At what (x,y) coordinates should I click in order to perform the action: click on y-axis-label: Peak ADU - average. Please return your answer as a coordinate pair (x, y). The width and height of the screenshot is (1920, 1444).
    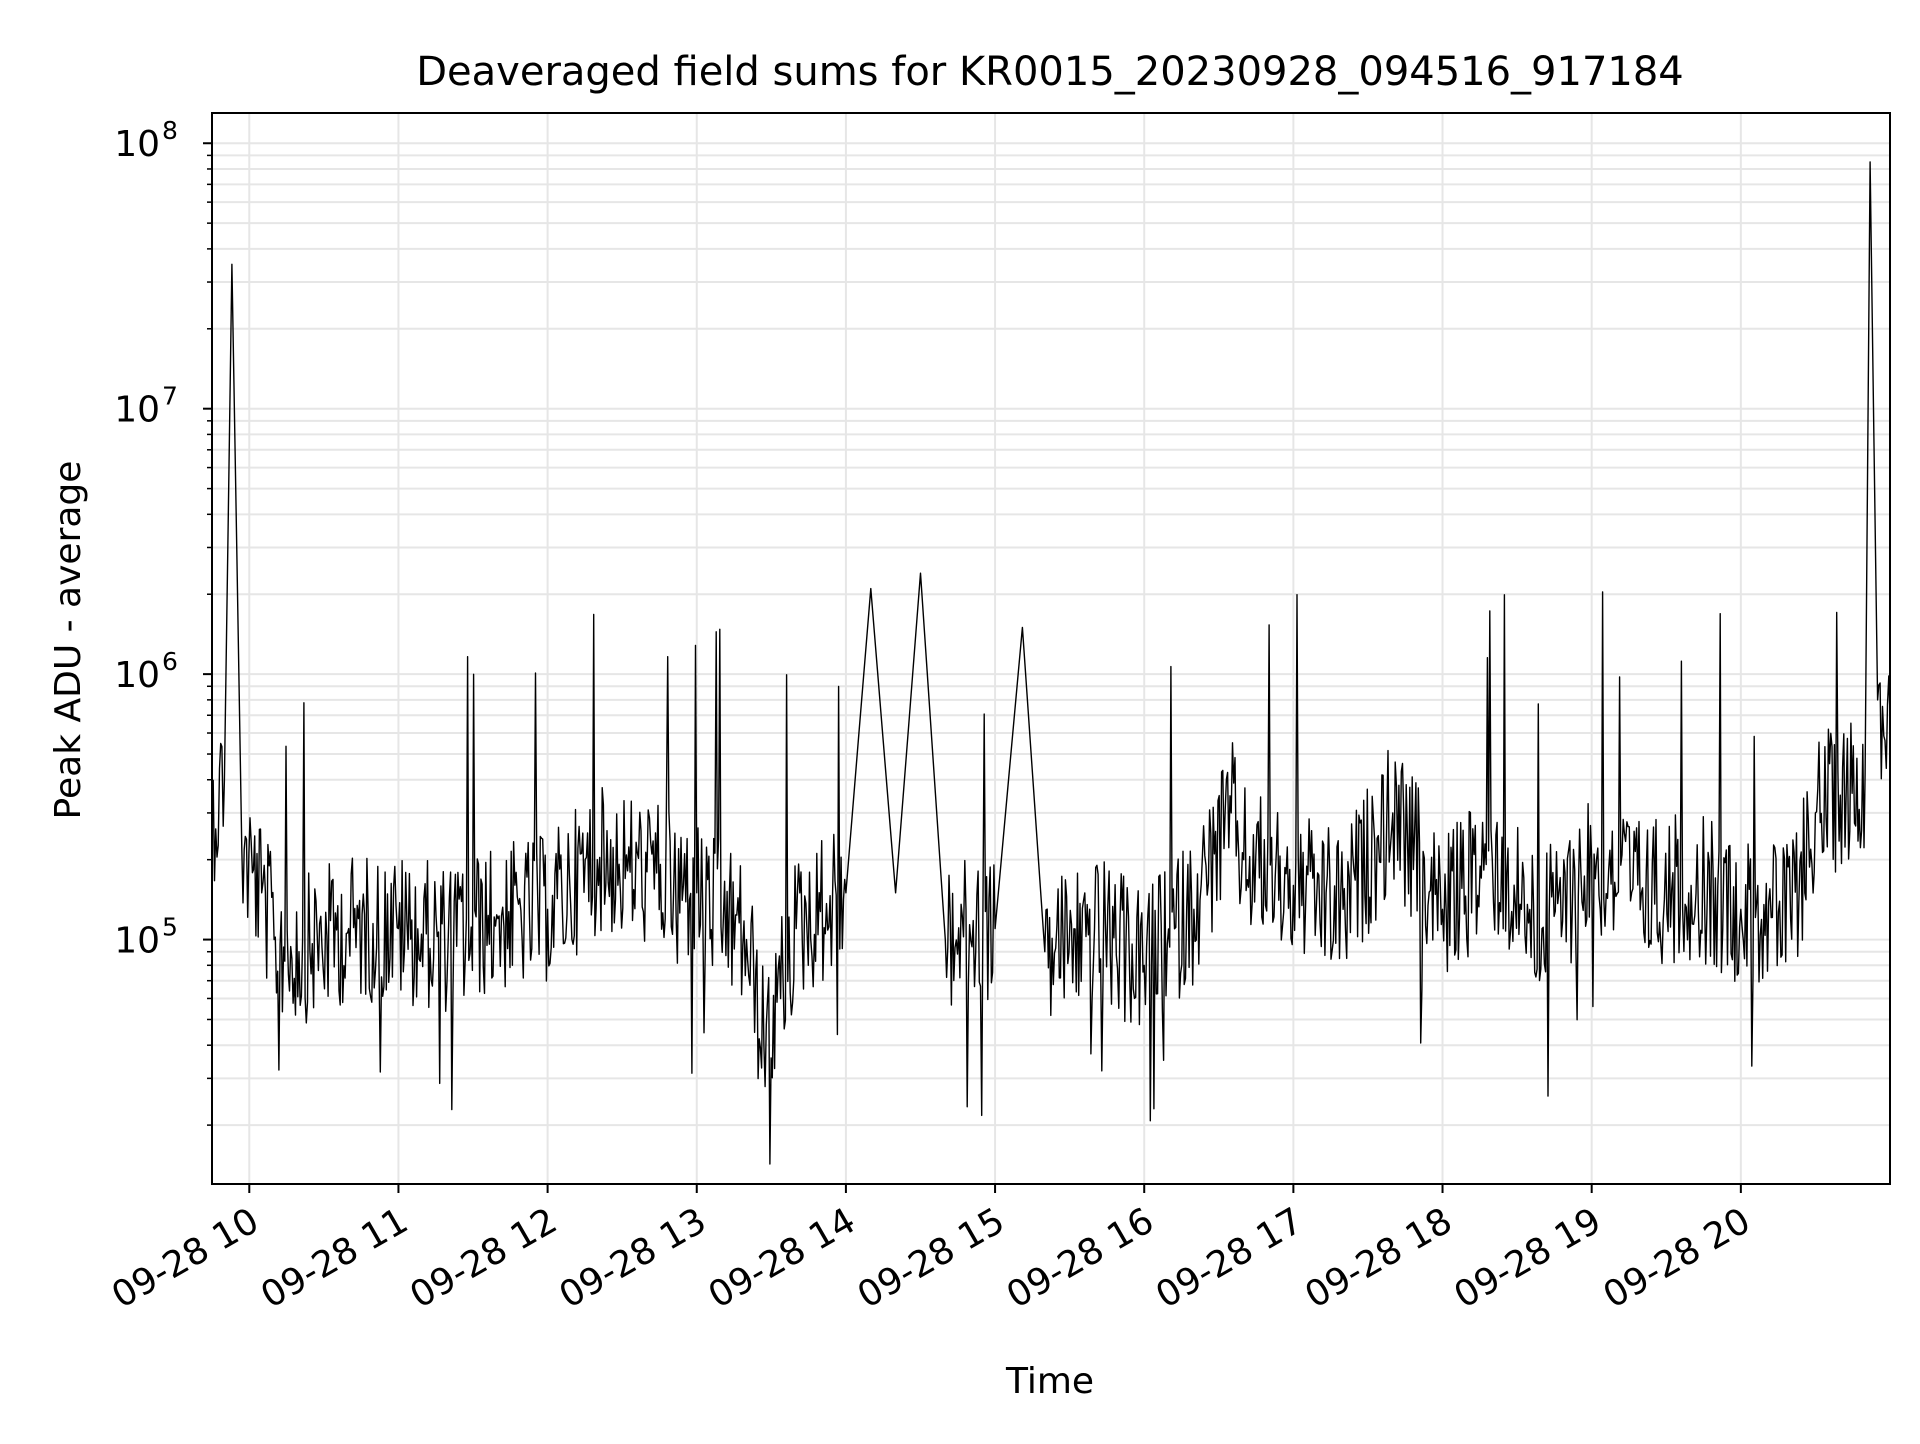
    Looking at the image, I should click on (68, 640).